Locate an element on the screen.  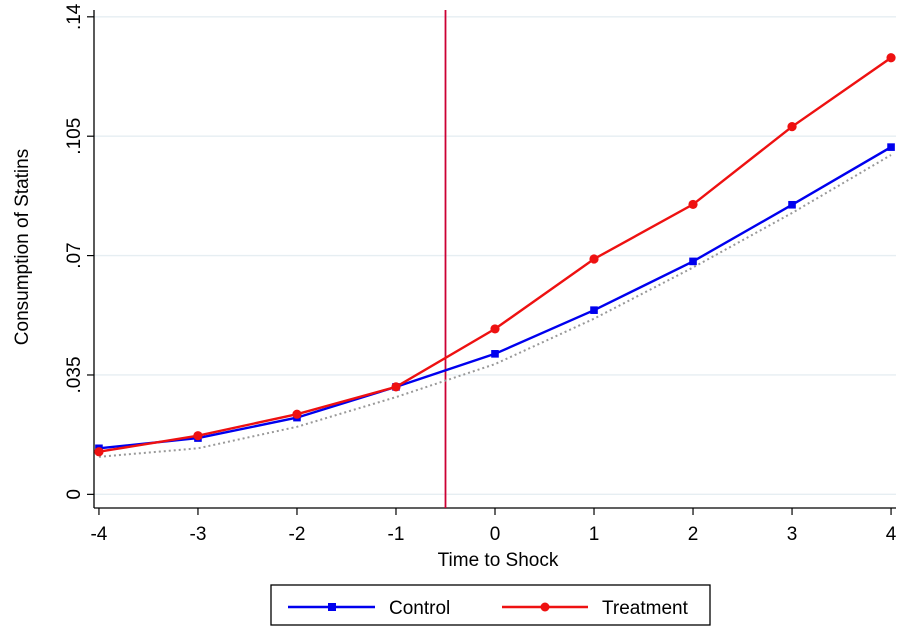
y-tick-label: .035 is located at coordinates (74, 374).